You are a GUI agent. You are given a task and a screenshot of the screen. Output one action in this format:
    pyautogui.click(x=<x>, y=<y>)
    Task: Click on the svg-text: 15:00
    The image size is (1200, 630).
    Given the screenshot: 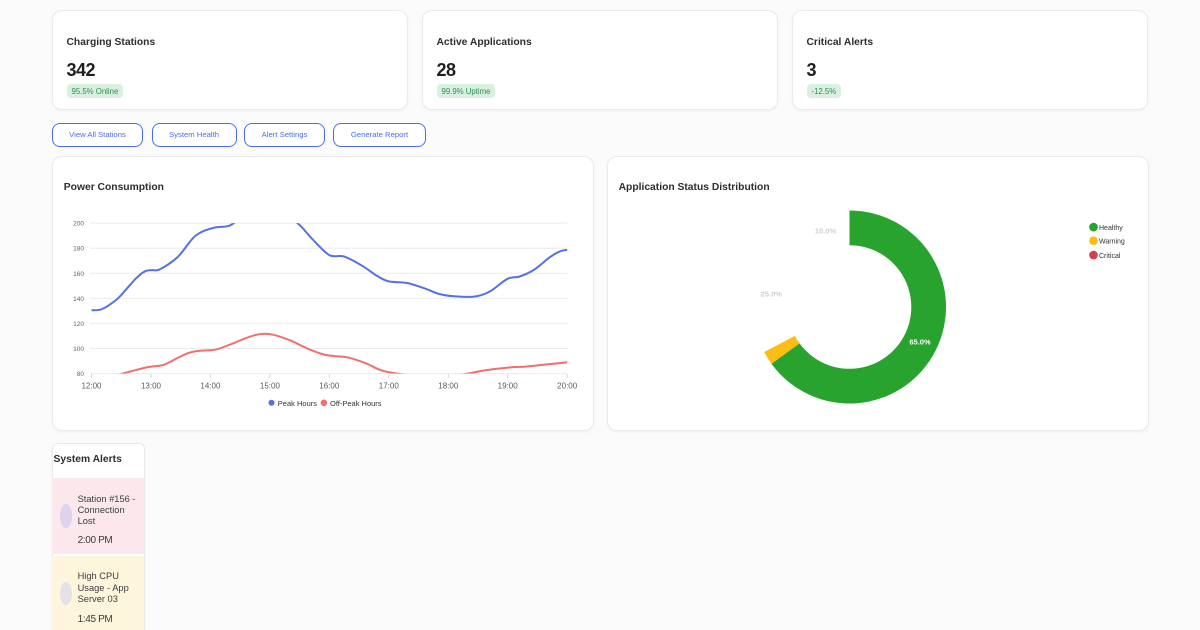 What is the action you would take?
    pyautogui.click(x=270, y=386)
    